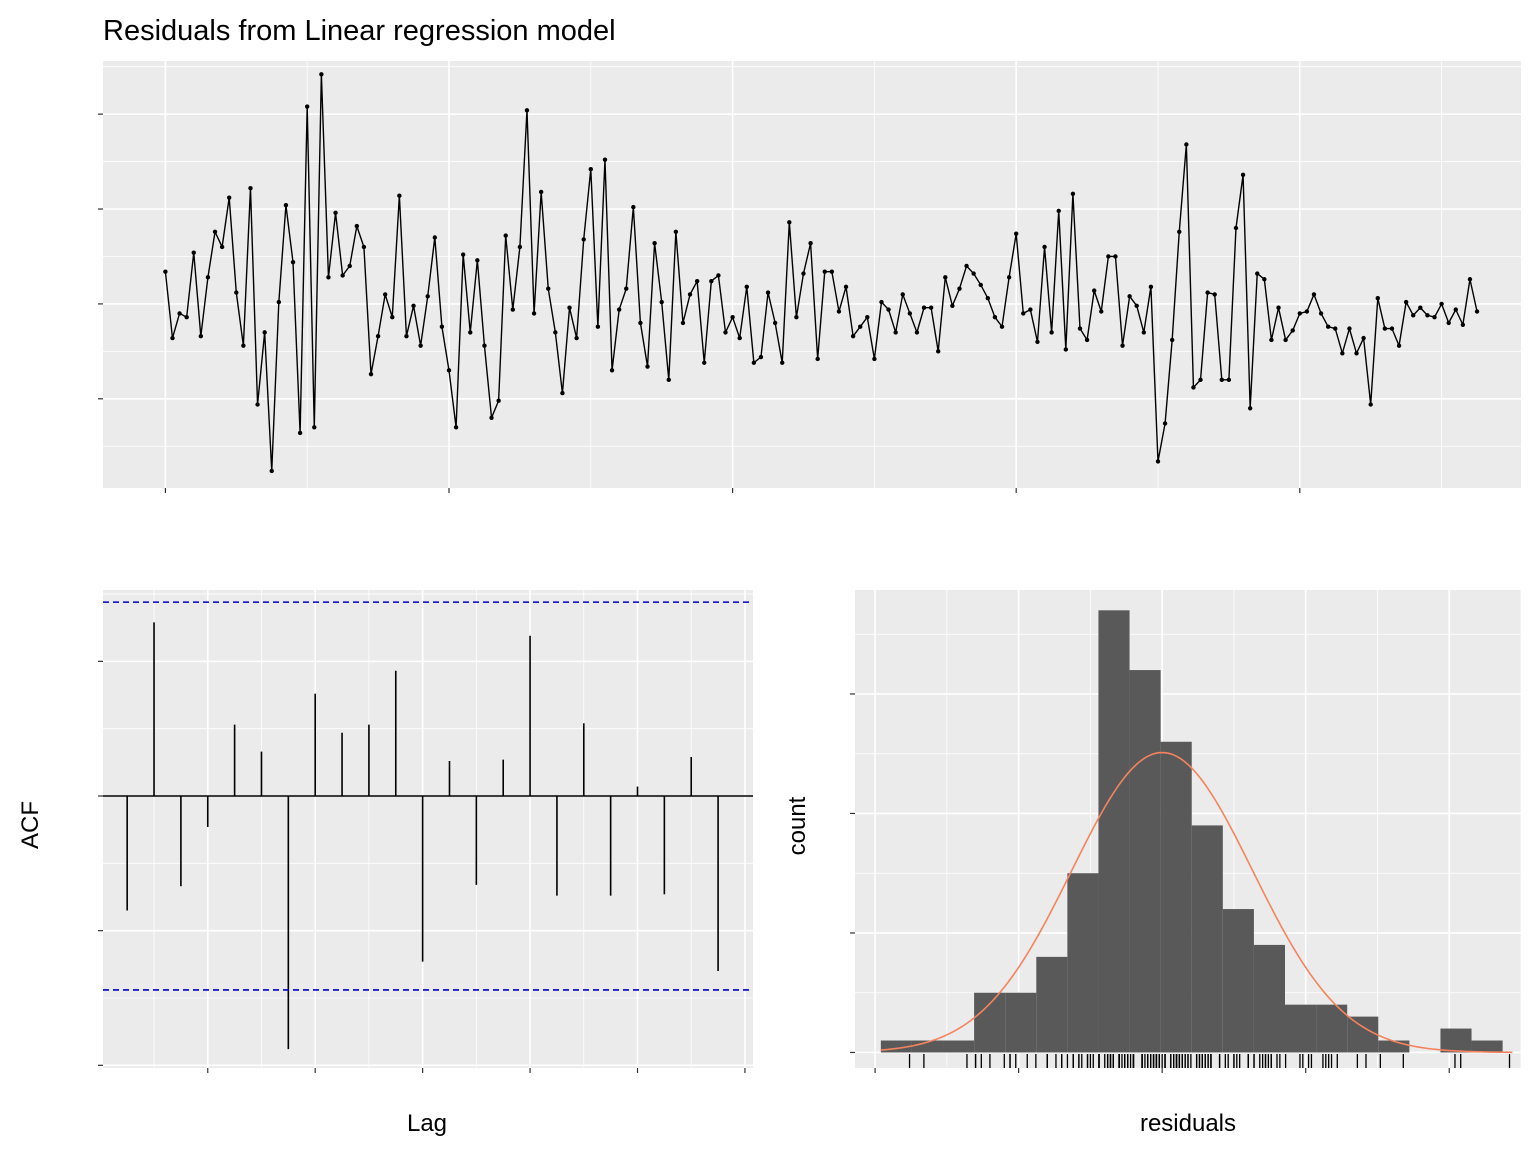  What do you see at coordinates (797, 825) in the screenshot?
I see `histogram-y-axis-title: count` at bounding box center [797, 825].